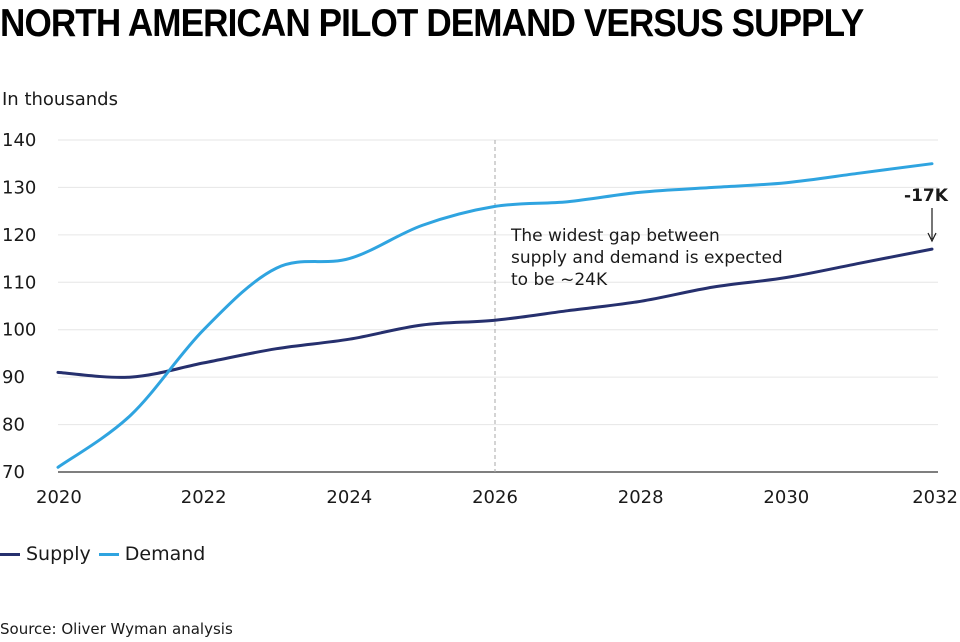 Image resolution: width=960 pixels, height=642 pixels. I want to click on data-point-supply-2021, so click(130, 377).